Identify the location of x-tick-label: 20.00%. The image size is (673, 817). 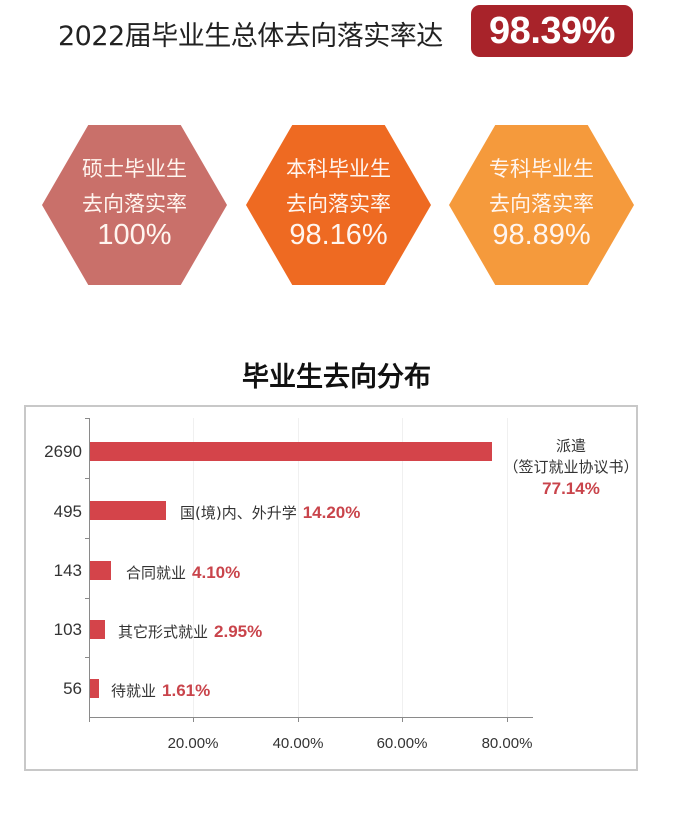
(193, 743).